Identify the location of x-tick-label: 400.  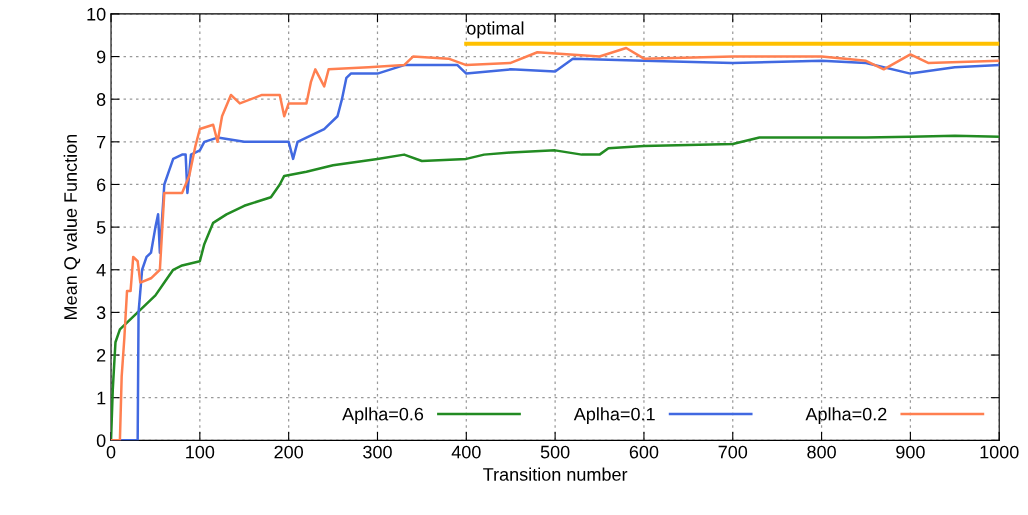
(466, 452).